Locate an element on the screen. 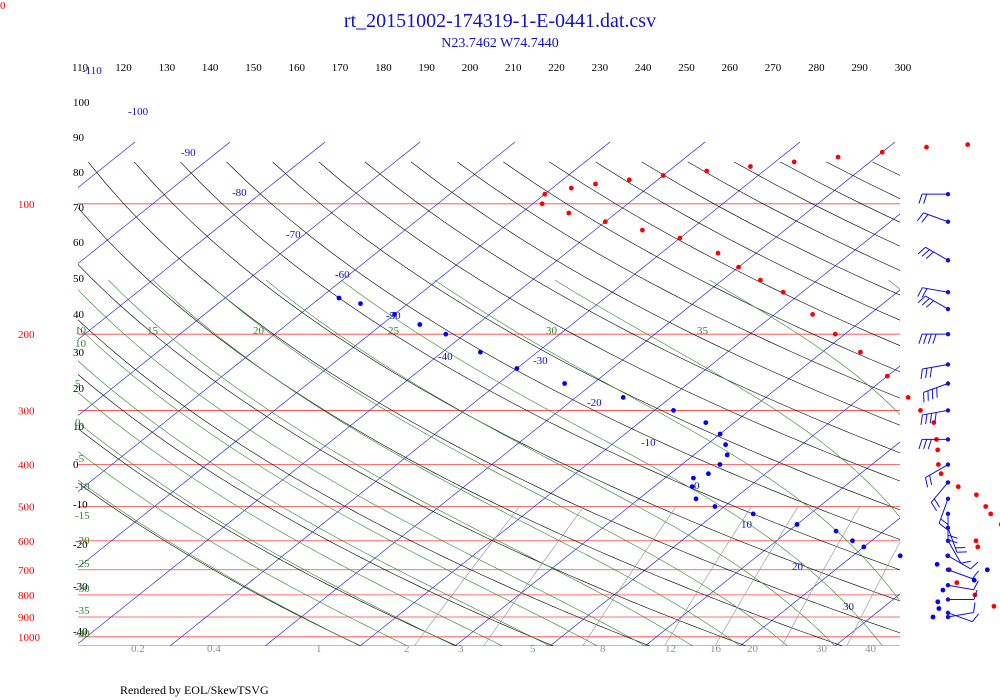 The width and height of the screenshot is (1000, 700). theta-label: 240 is located at coordinates (643, 68).